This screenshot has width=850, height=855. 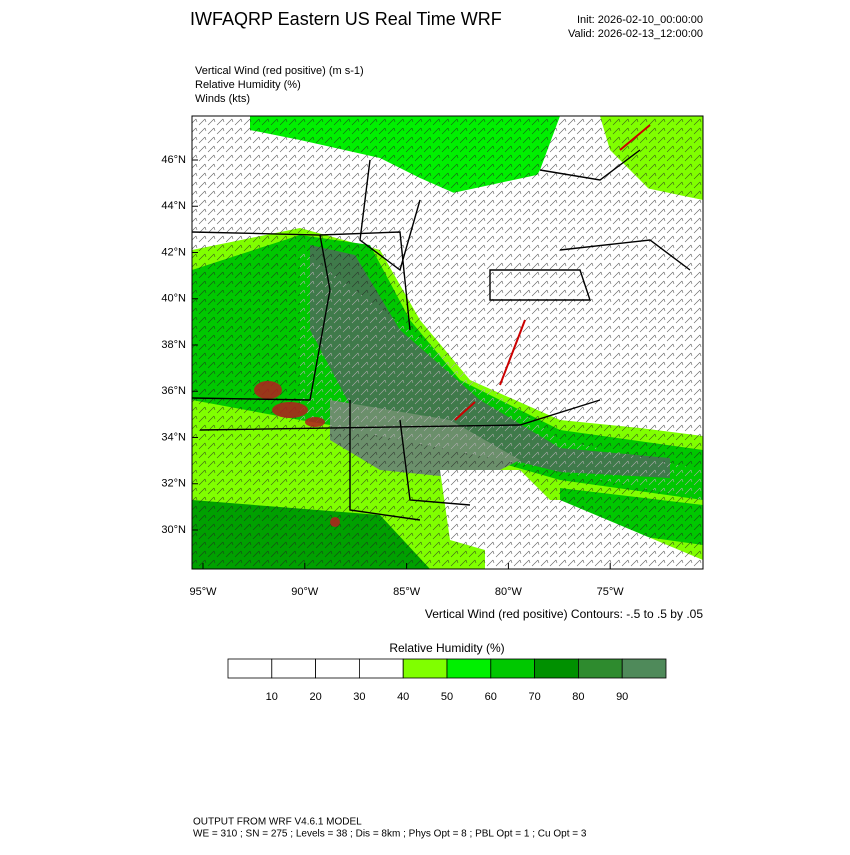 I want to click on field-label: Relative Humidity (%), so click(x=248, y=85).